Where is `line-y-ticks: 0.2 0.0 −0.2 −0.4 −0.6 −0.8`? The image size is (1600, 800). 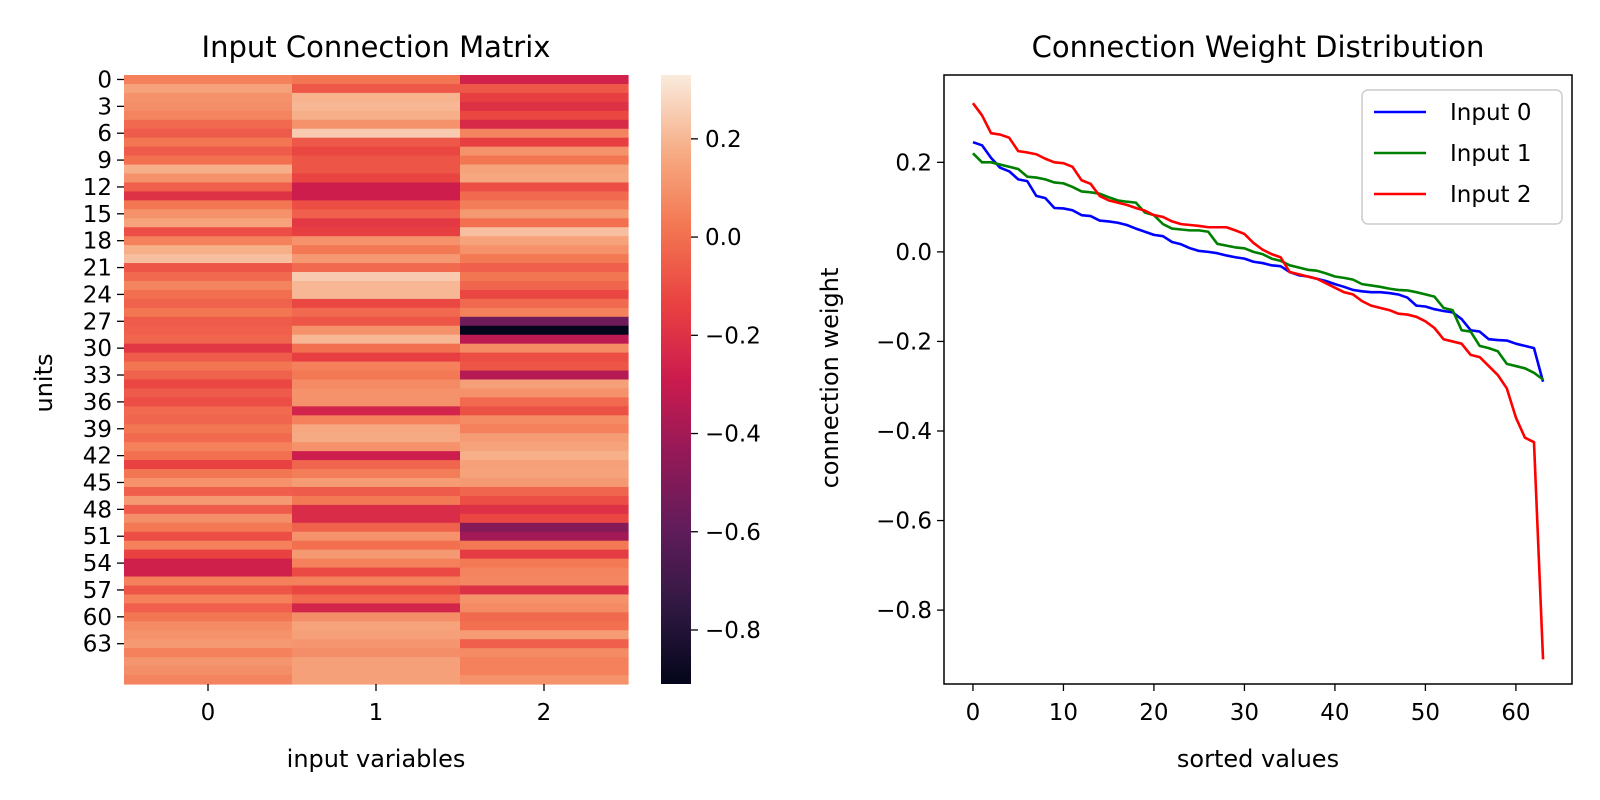
line-y-ticks: 0.2 0.0 −0.2 −0.4 −0.6 −0.8 is located at coordinates (910, 387).